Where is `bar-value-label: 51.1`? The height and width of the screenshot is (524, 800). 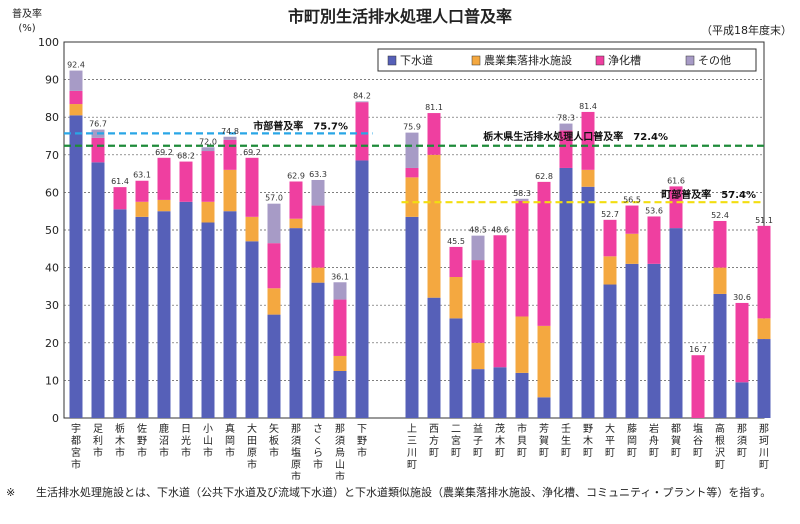 bar-value-label: 51.1 is located at coordinates (764, 220).